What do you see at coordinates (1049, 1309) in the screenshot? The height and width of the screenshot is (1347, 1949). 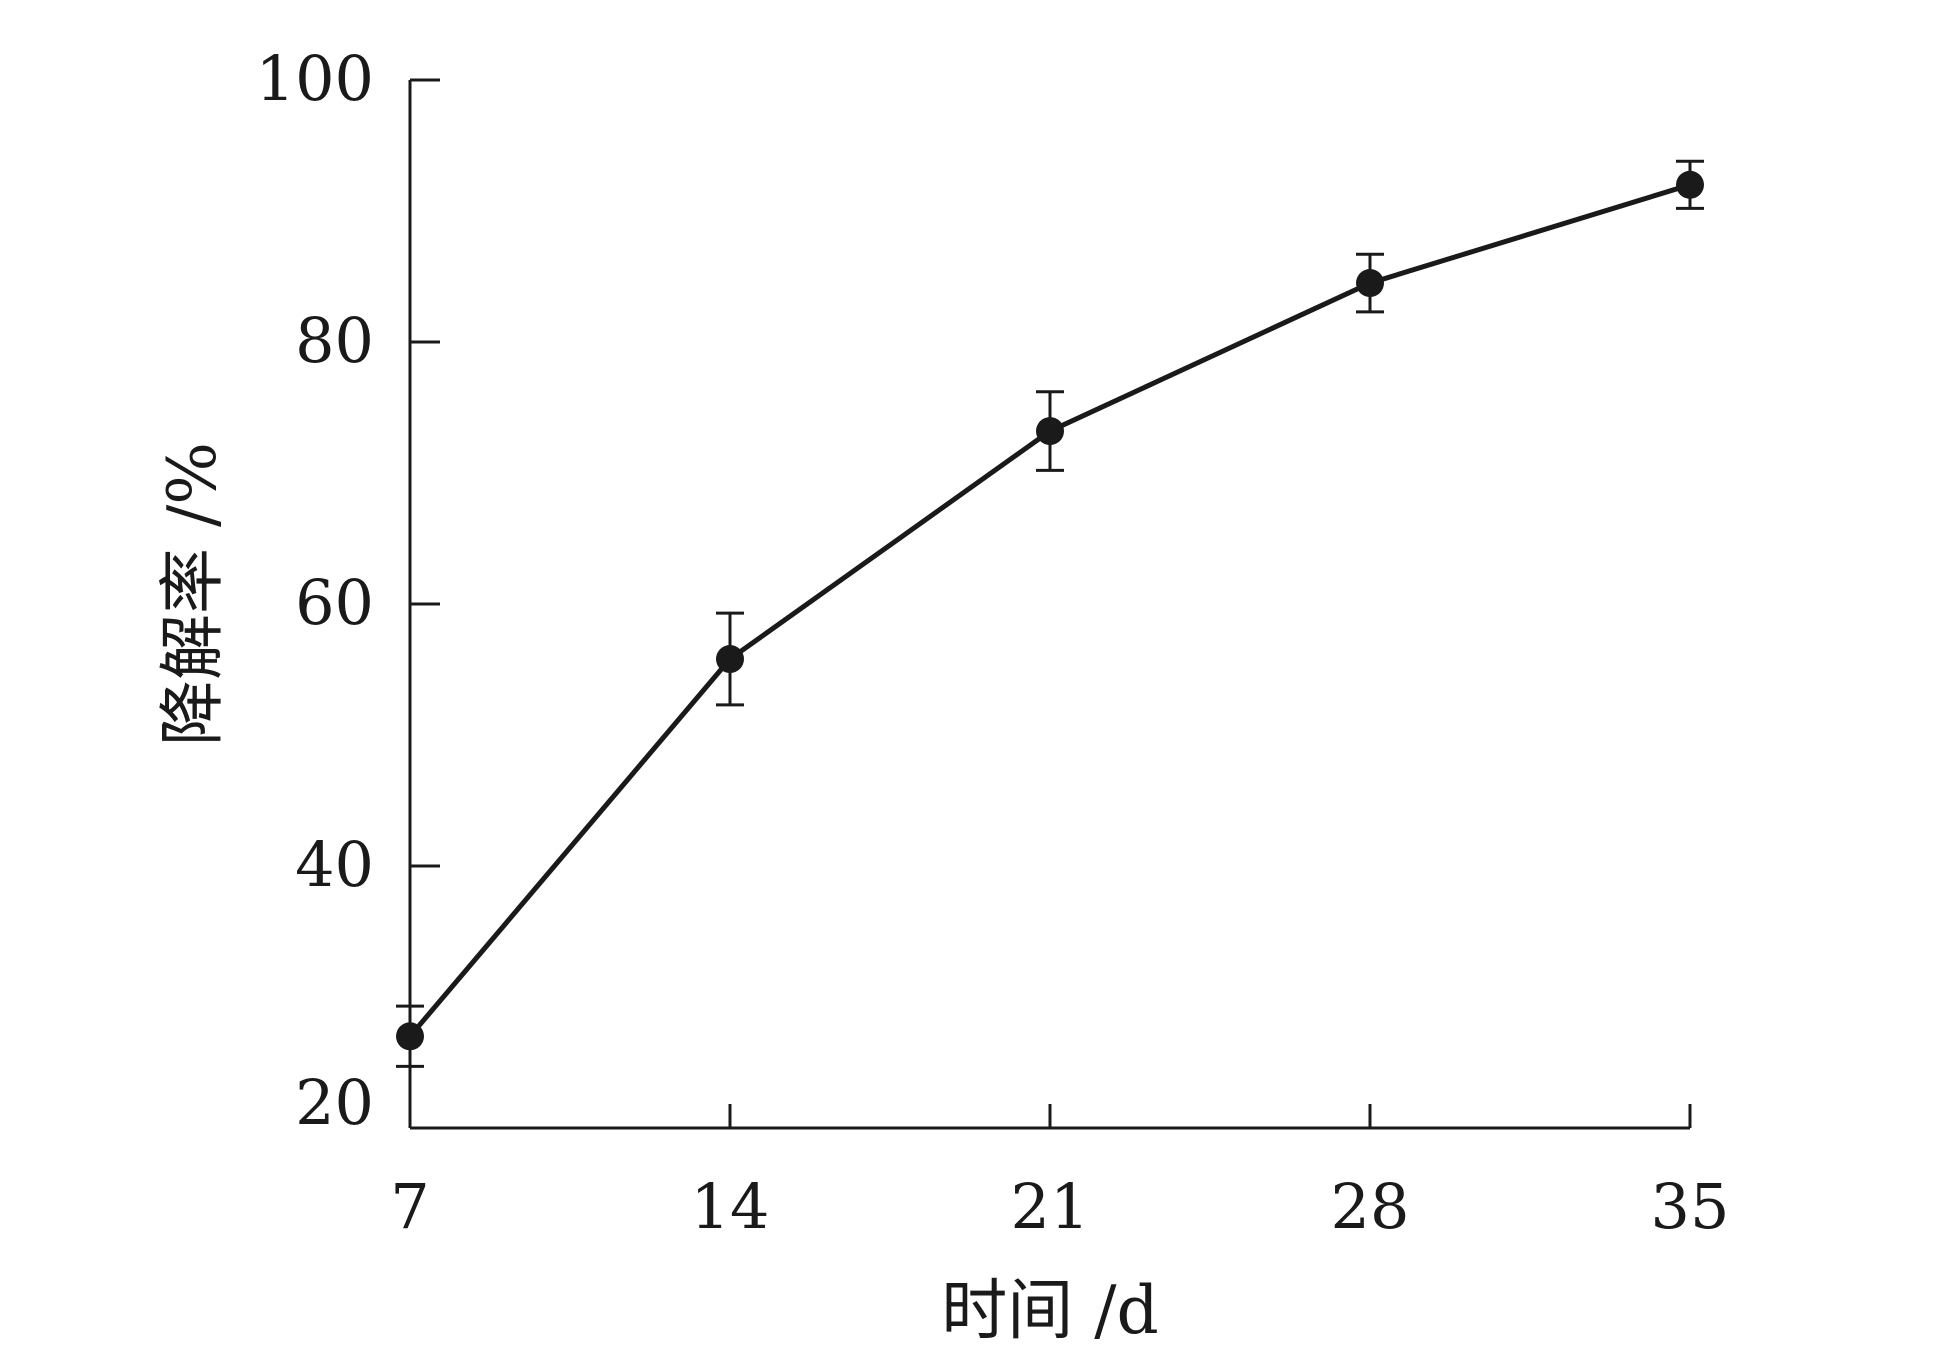 I see `x-axis-title: 时间 /d` at bounding box center [1049, 1309].